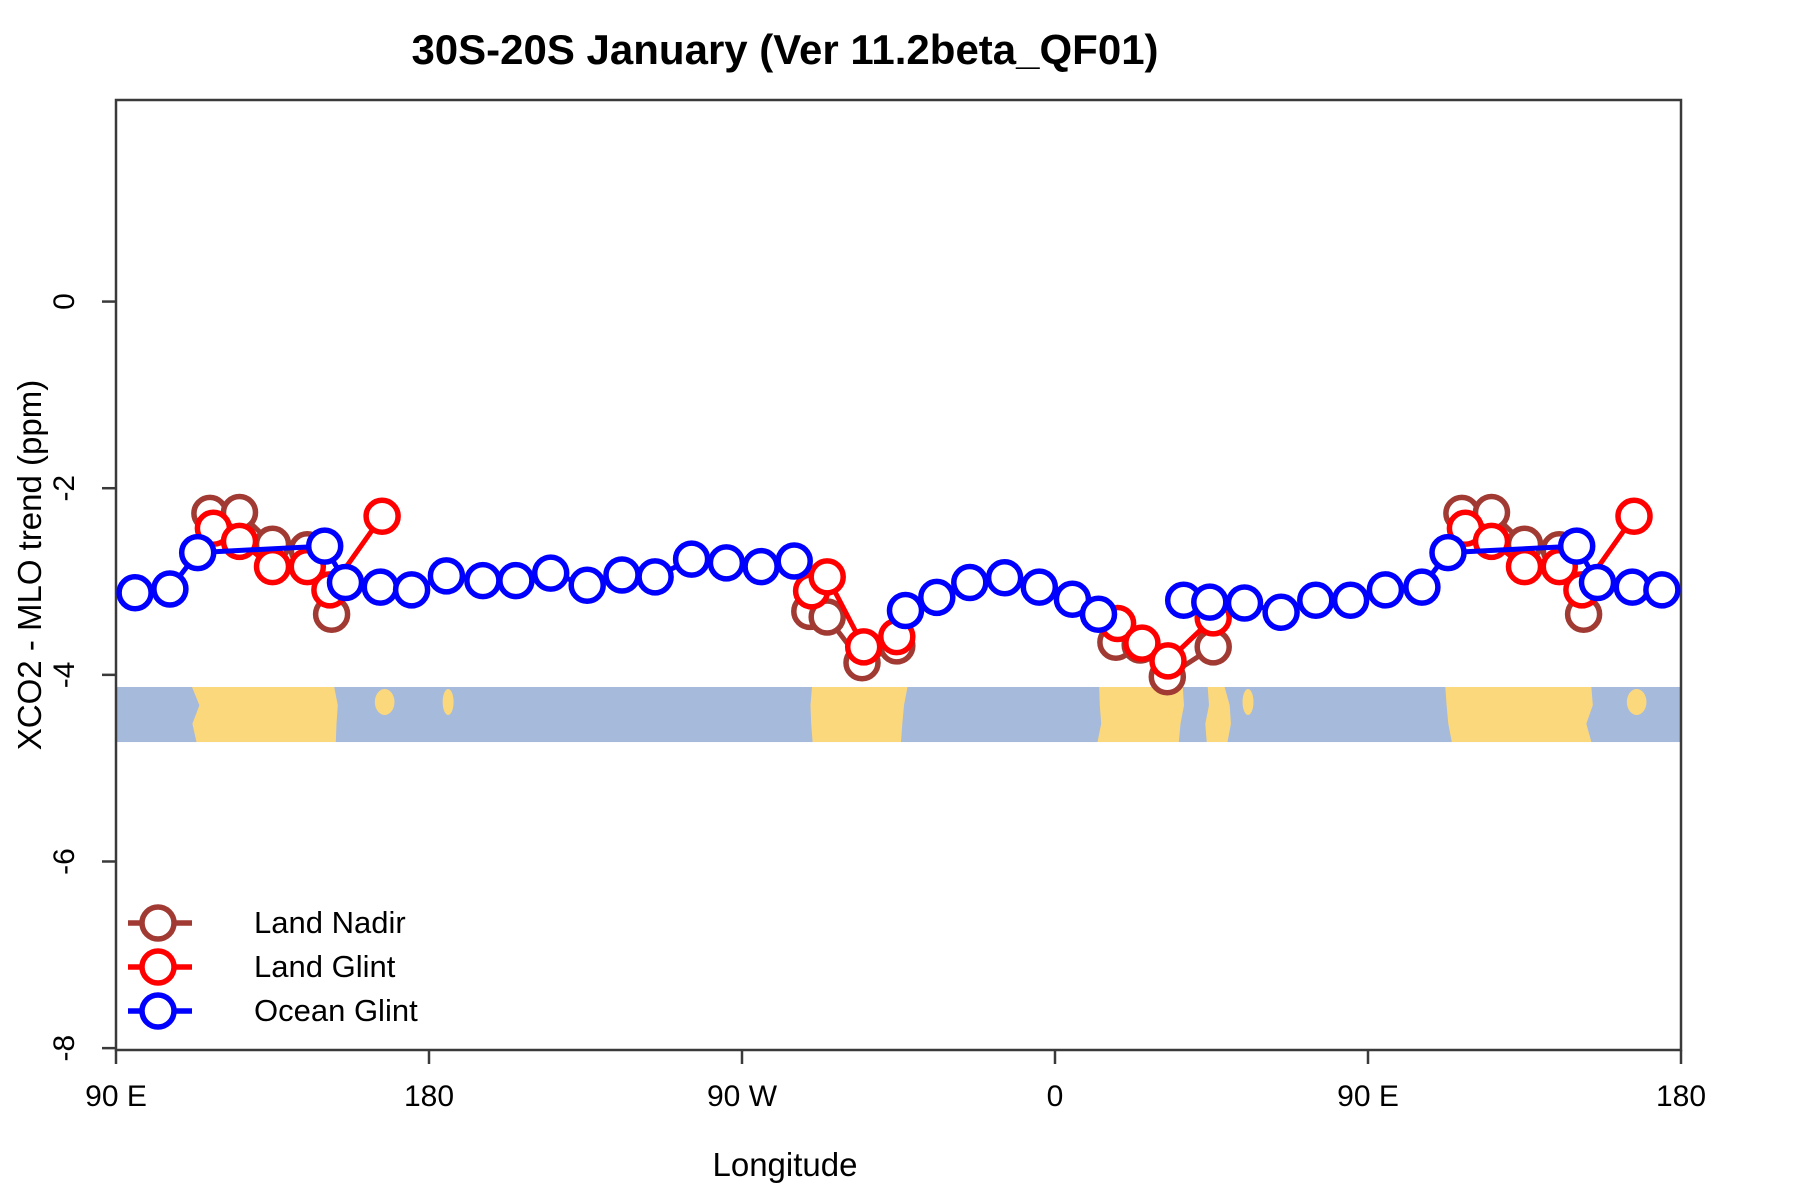 The width and height of the screenshot is (1800, 1200). What do you see at coordinates (29, 565) in the screenshot?
I see `y-axis-title: XCO2 - MLO trend (ppm)` at bounding box center [29, 565].